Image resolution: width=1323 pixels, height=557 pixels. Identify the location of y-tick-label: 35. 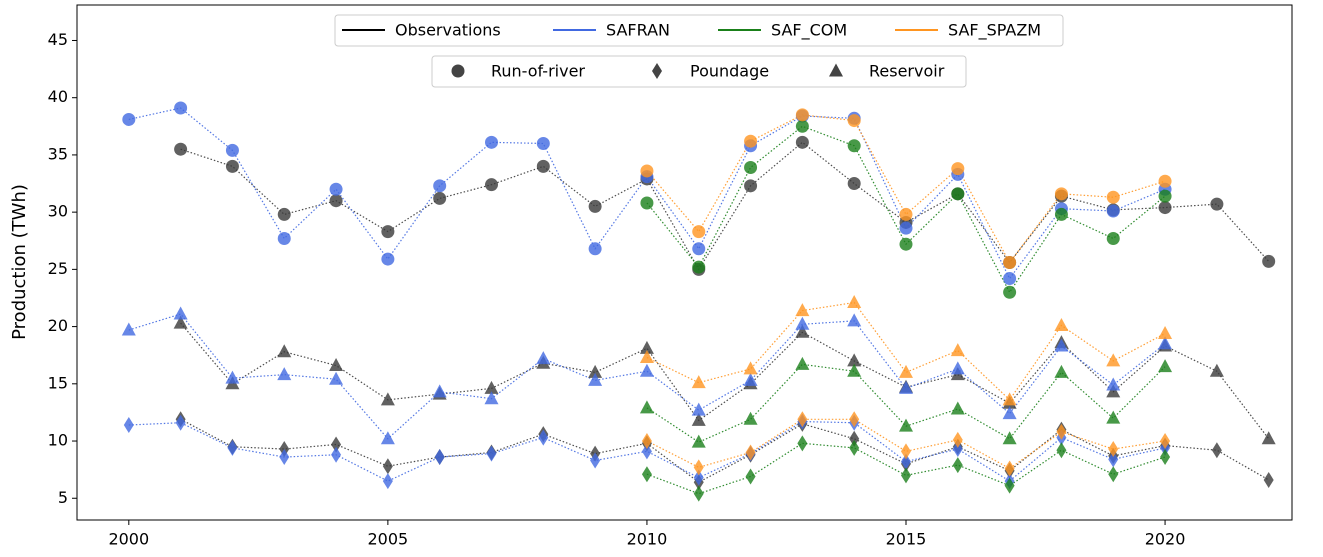
(58, 153).